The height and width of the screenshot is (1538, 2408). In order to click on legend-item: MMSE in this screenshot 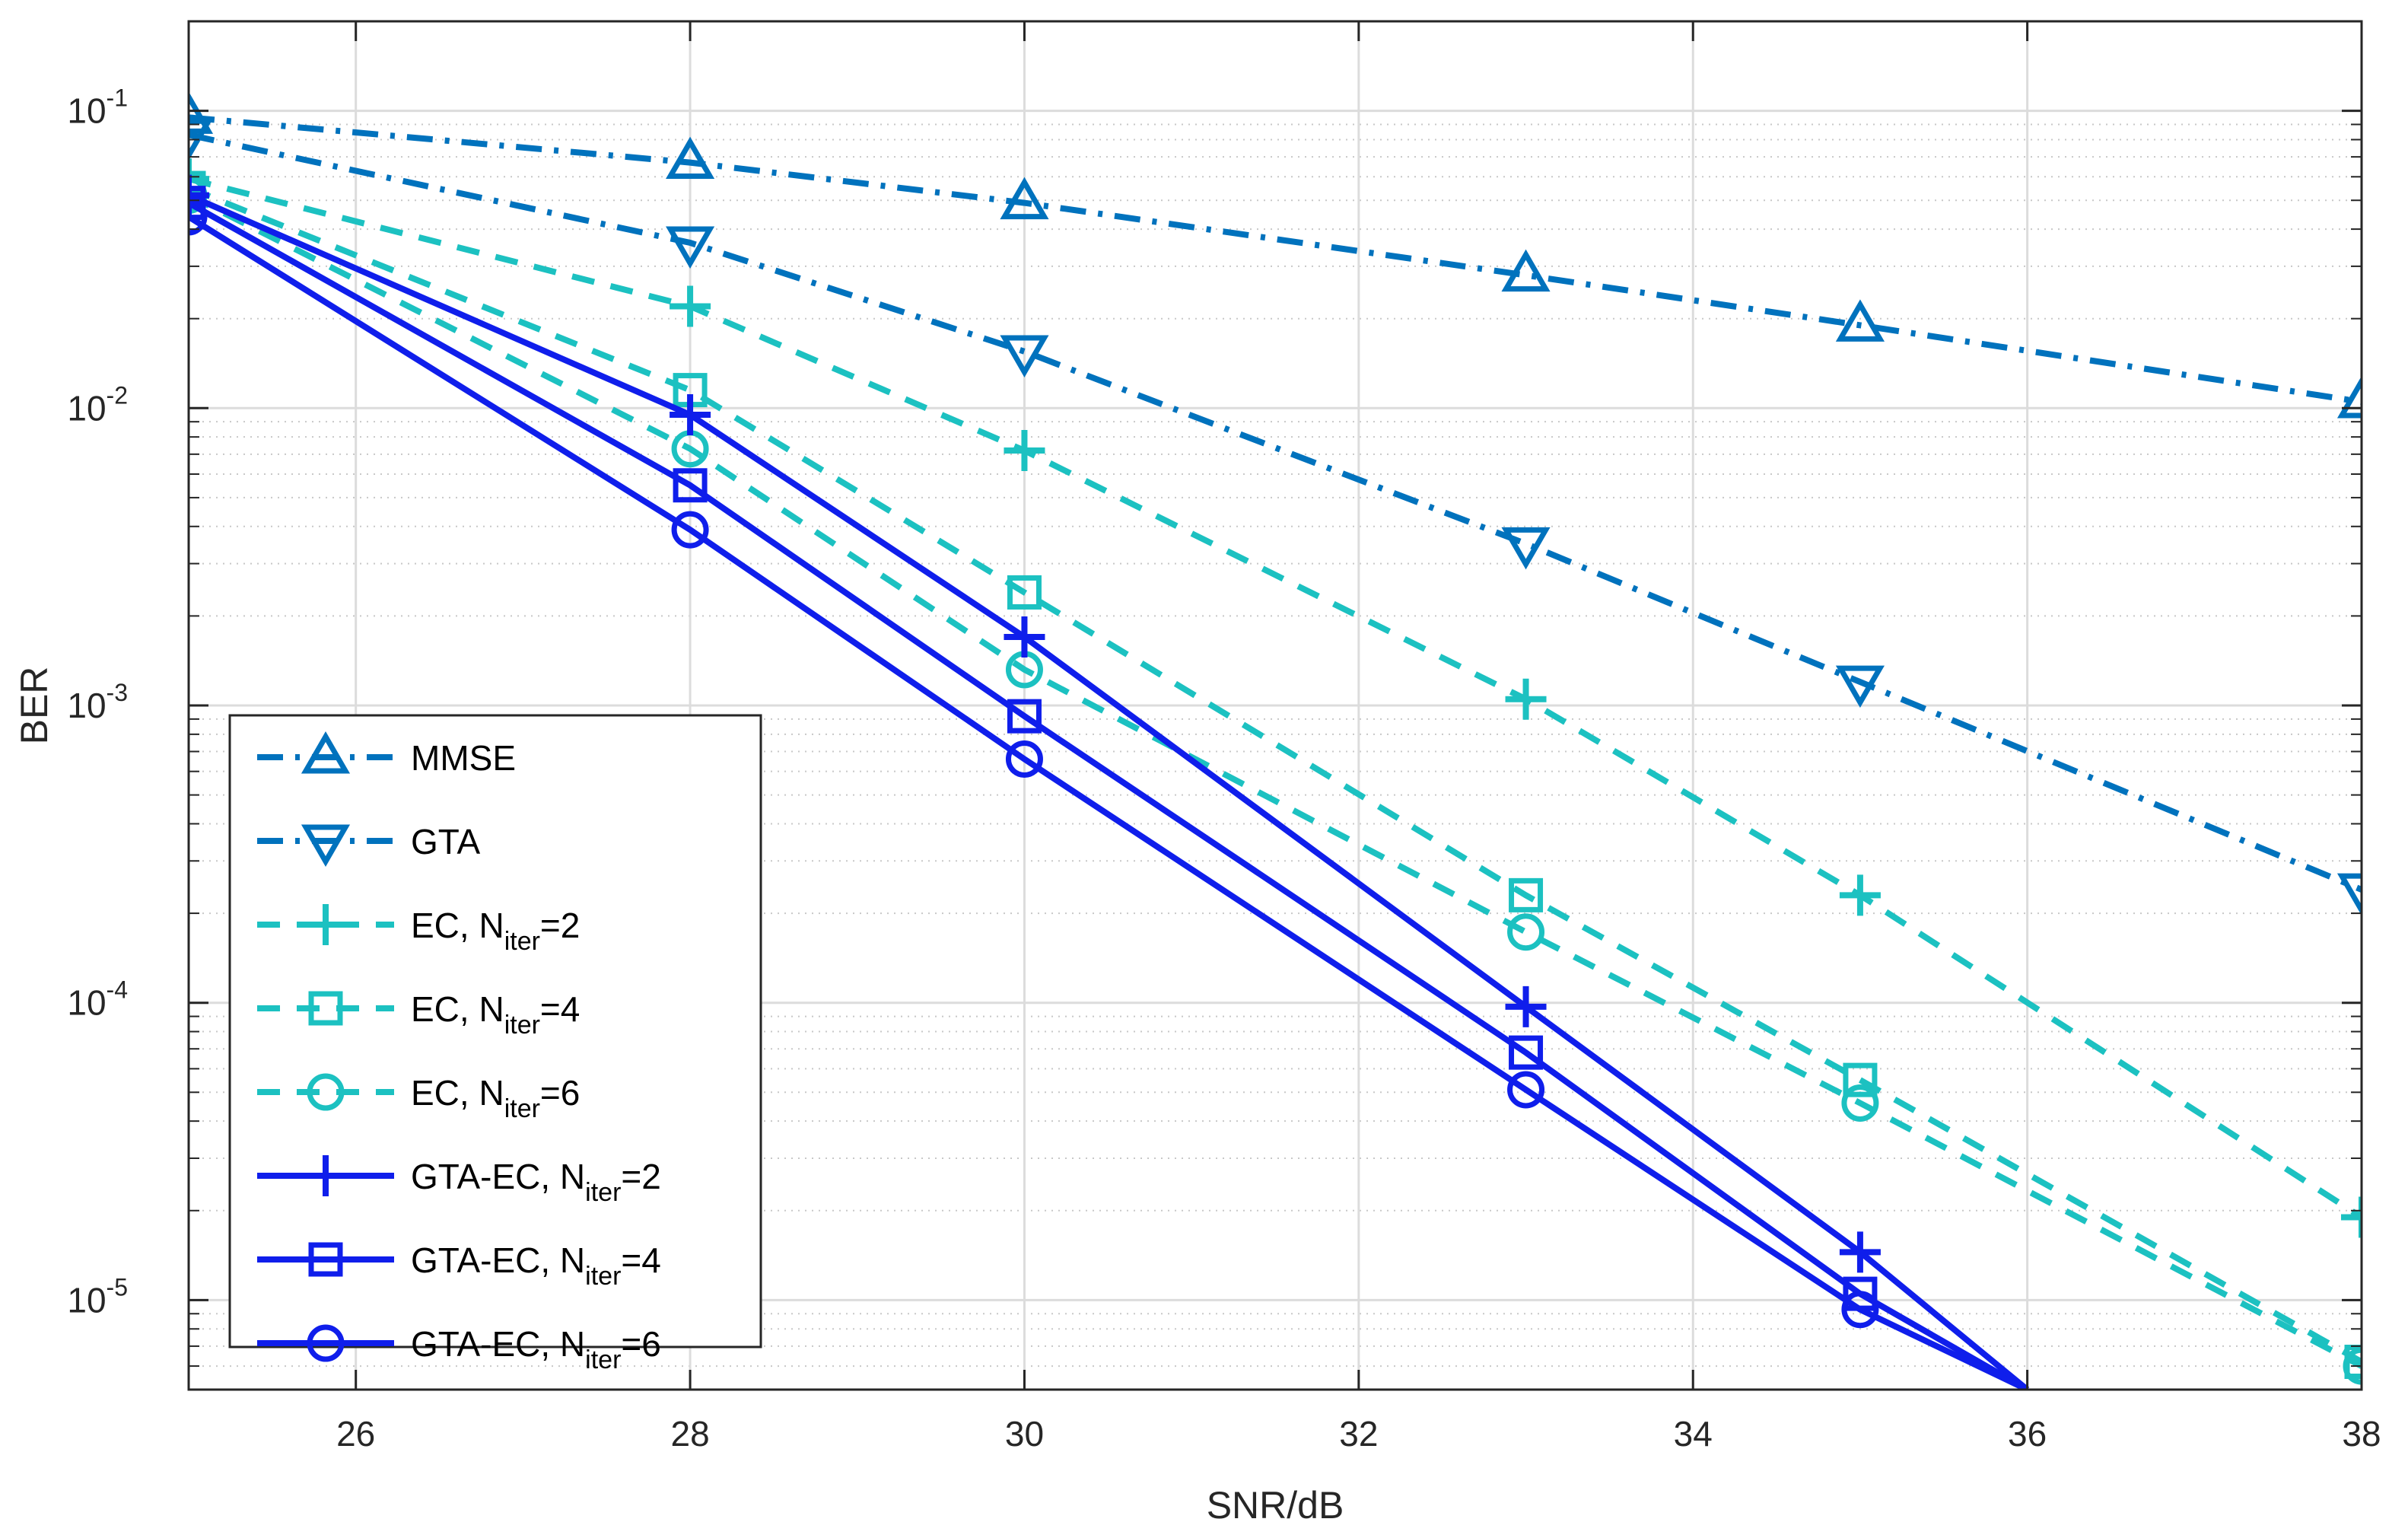, I will do `click(386, 754)`.